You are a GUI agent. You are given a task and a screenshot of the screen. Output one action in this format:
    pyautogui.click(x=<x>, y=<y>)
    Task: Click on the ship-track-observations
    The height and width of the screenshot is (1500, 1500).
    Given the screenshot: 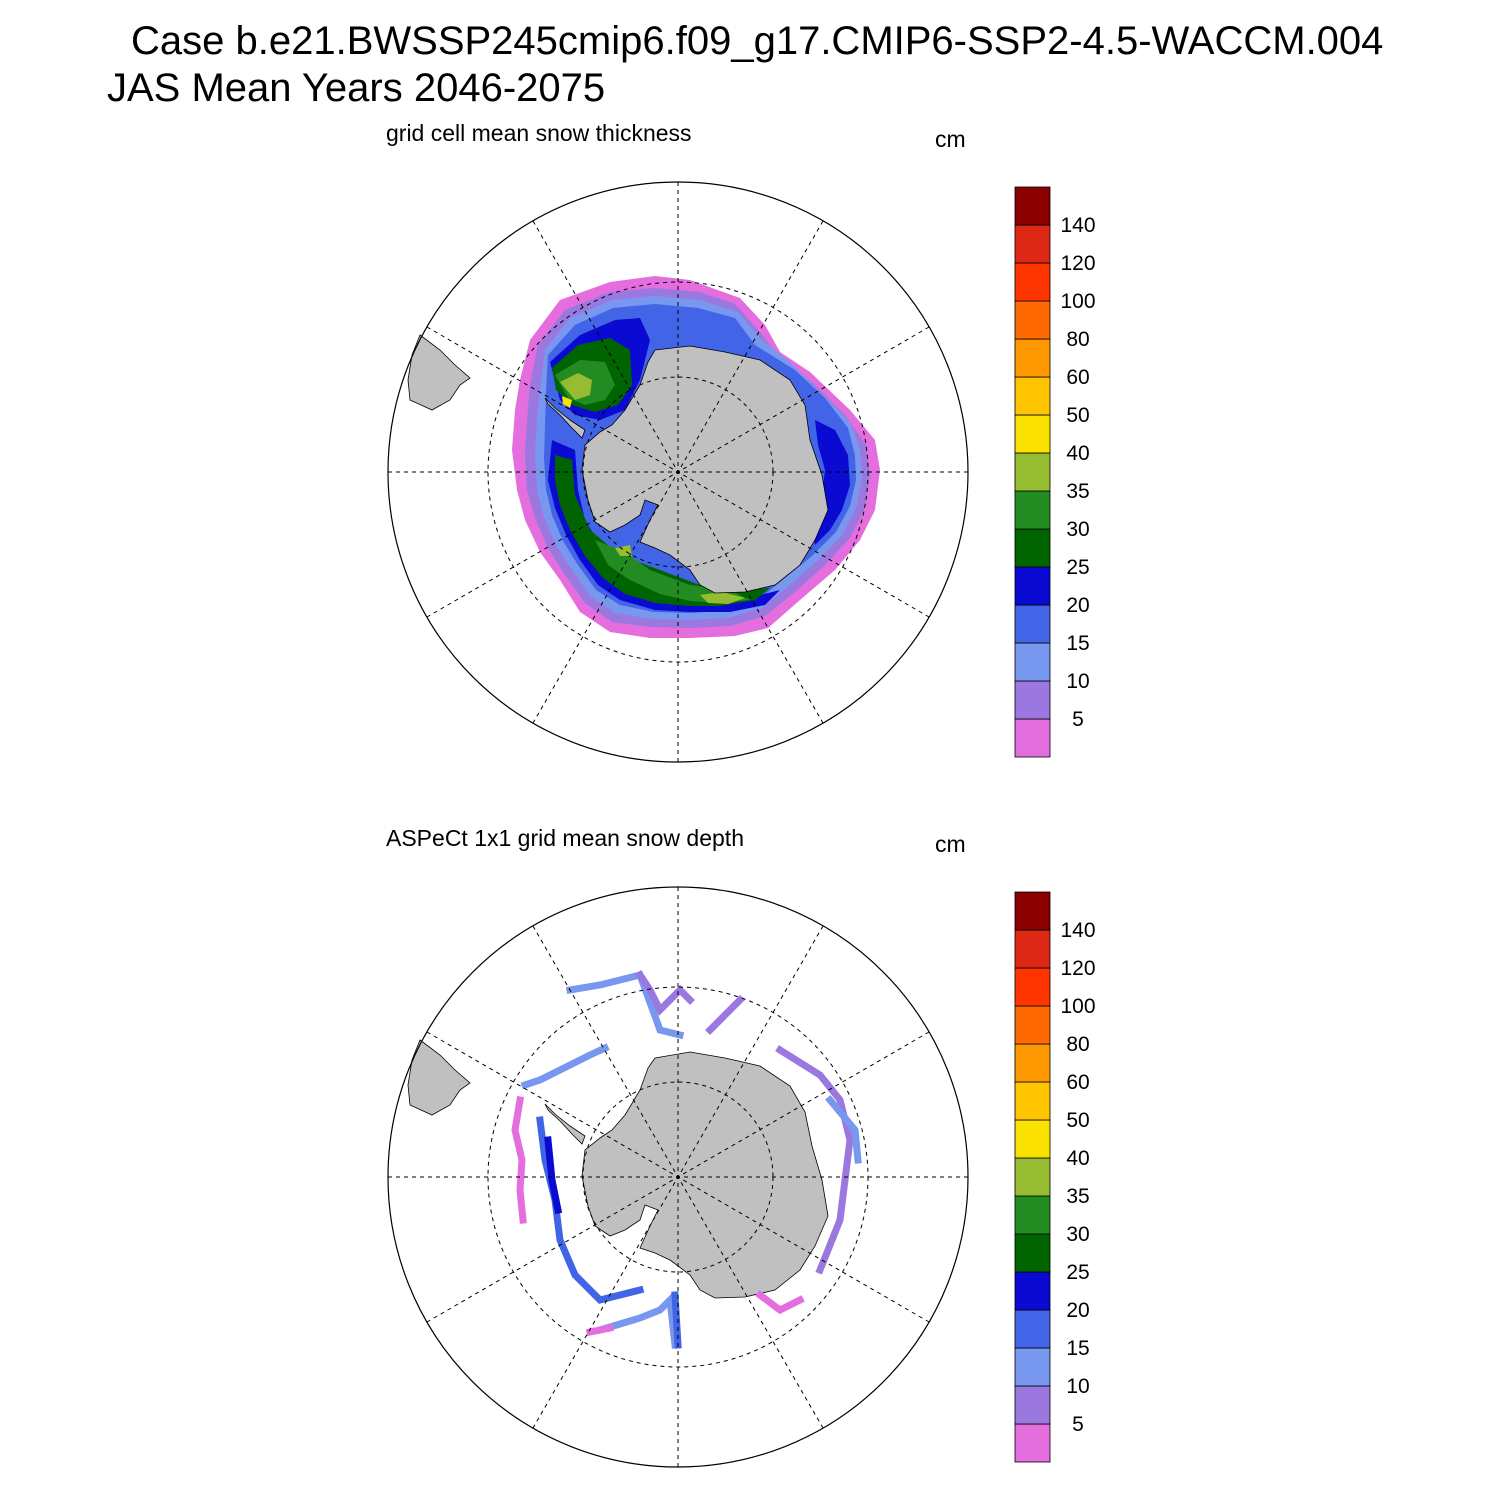 What is the action you would take?
    pyautogui.click(x=686, y=1159)
    